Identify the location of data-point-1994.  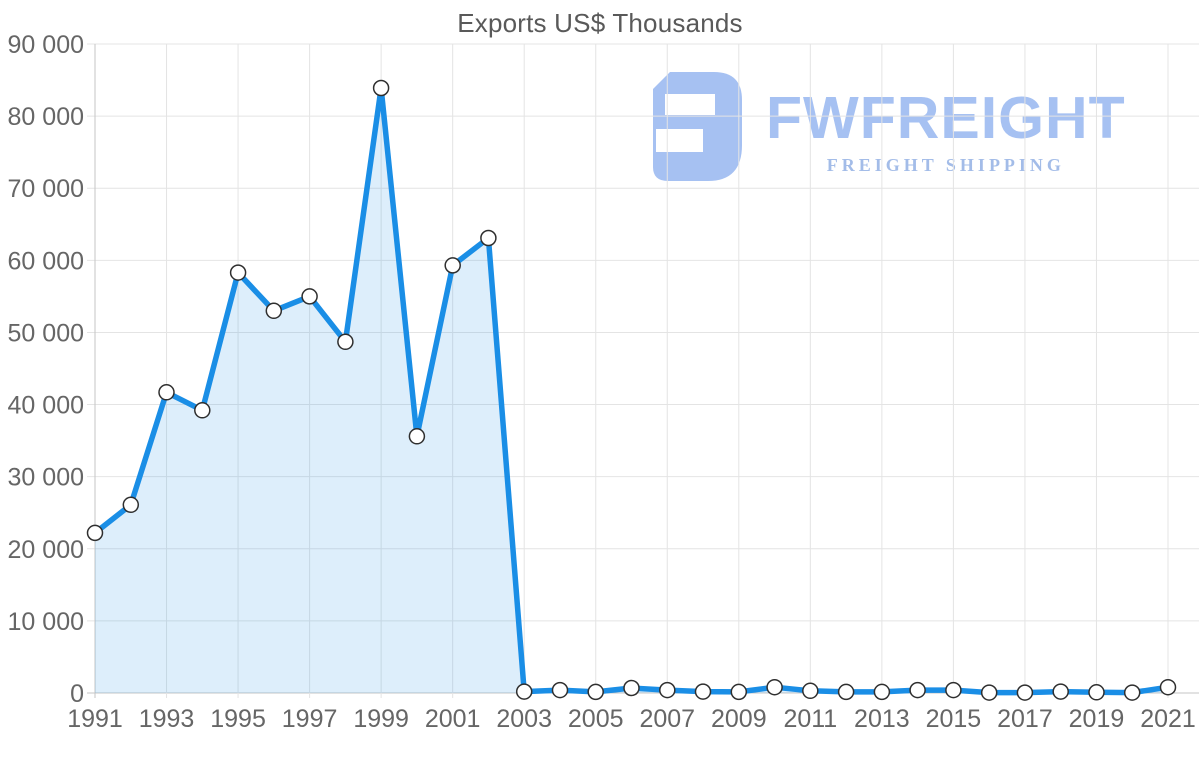
(202, 410).